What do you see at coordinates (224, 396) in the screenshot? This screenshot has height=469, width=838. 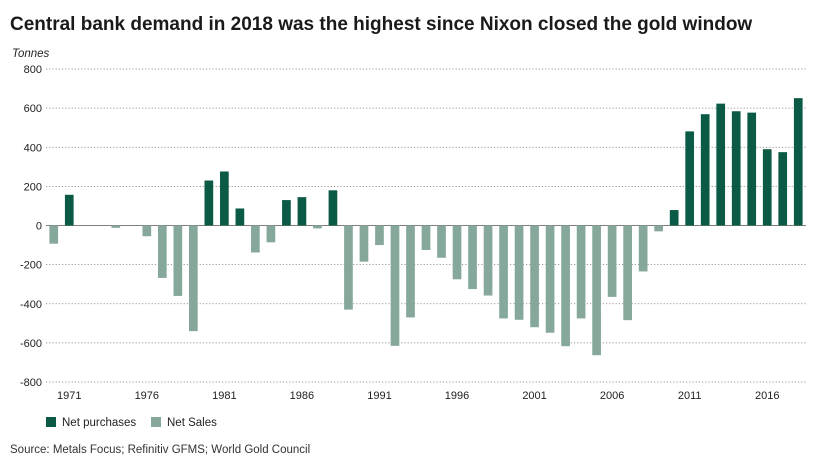 I see `x-tick-label: 1981` at bounding box center [224, 396].